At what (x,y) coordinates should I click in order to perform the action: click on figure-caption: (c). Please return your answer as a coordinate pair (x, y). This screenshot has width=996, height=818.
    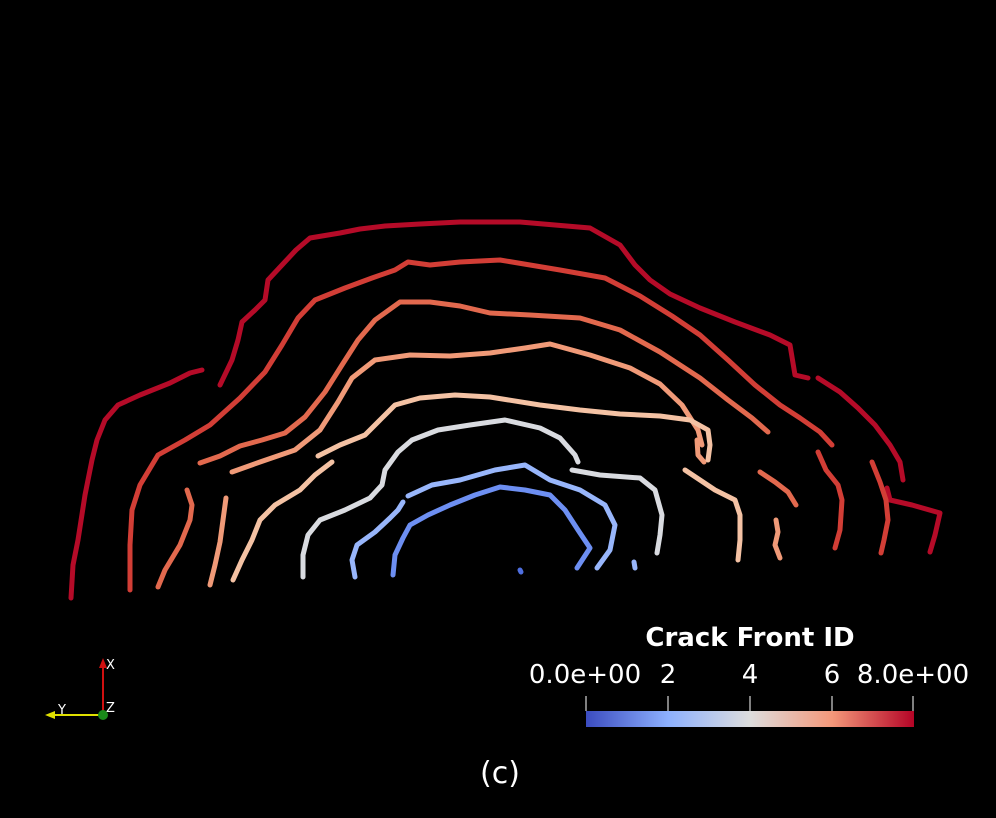
    Looking at the image, I should click on (500, 773).